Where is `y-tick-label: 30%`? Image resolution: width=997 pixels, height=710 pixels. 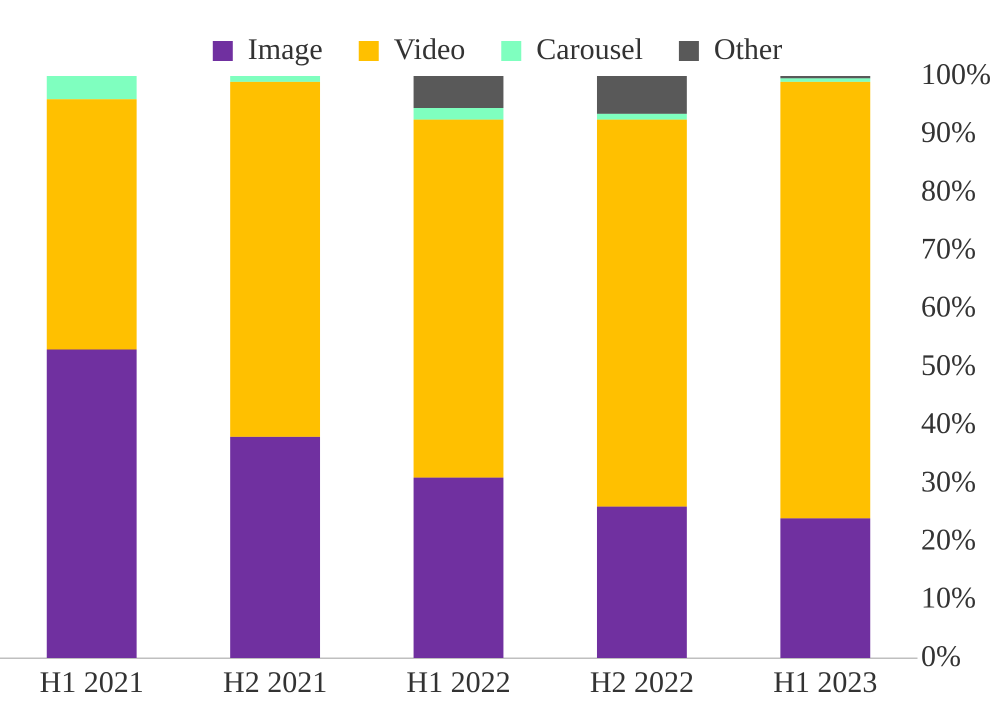 y-tick-label: 30% is located at coordinates (948, 481).